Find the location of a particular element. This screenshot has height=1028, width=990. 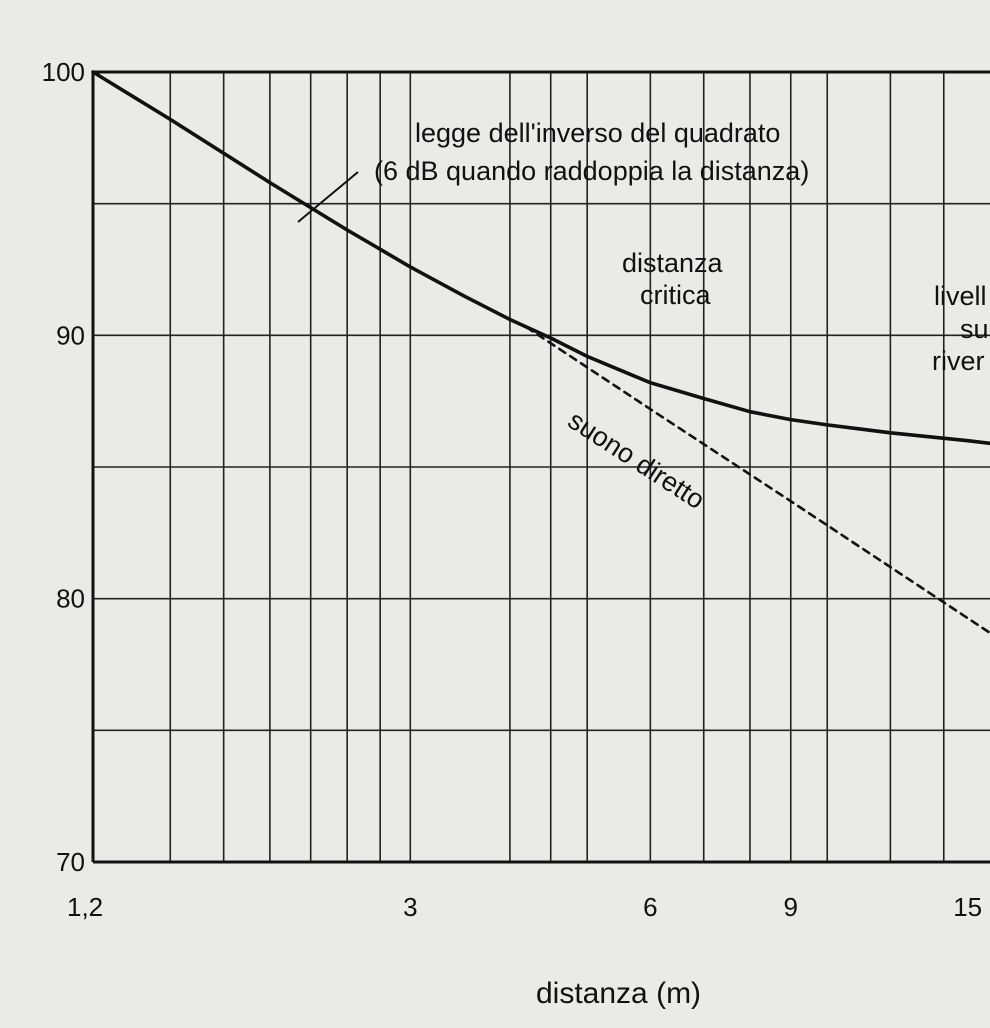

critical-distance-label-line1: distanza is located at coordinates (673, 263).